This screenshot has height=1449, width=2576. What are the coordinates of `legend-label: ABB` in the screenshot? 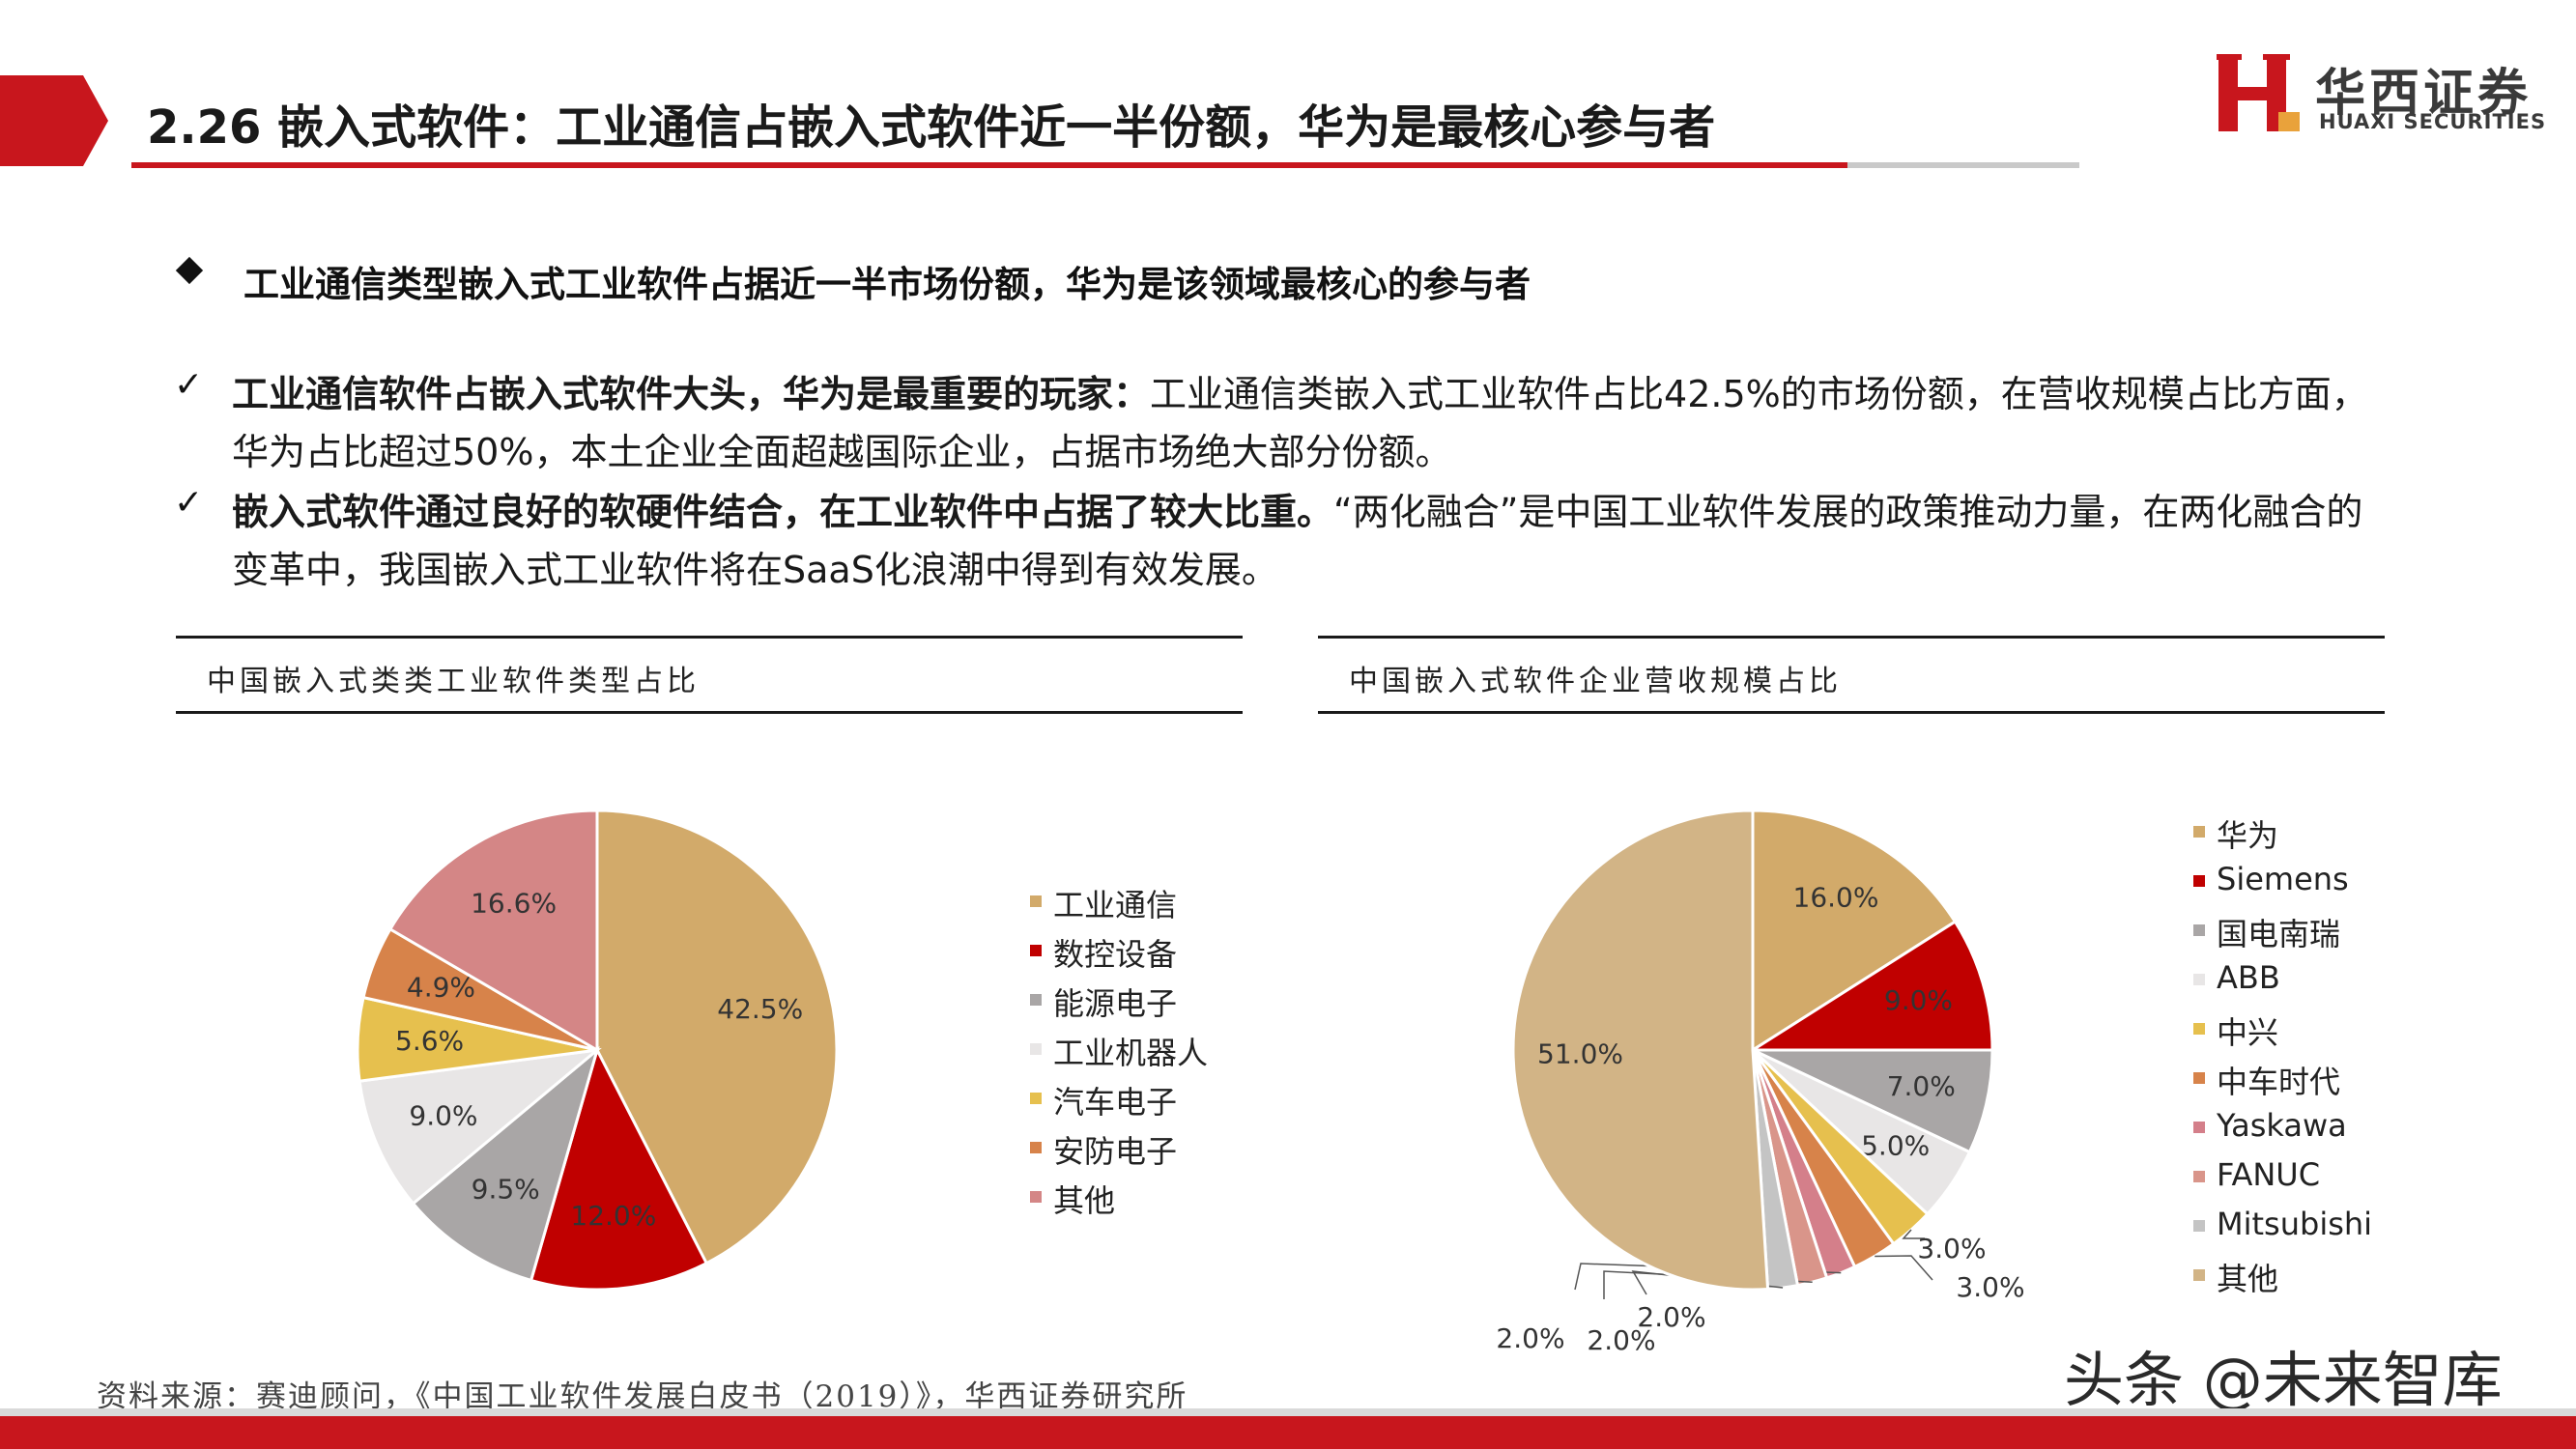 It's located at (2248, 977).